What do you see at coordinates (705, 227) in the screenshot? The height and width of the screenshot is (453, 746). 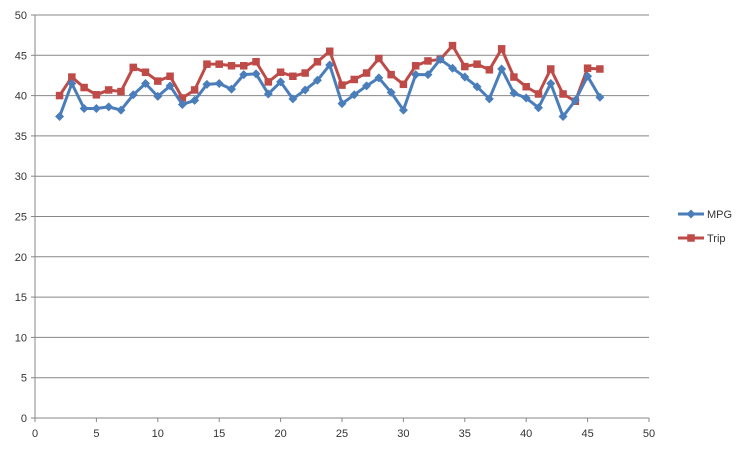 I see `legend: MPG Trip` at bounding box center [705, 227].